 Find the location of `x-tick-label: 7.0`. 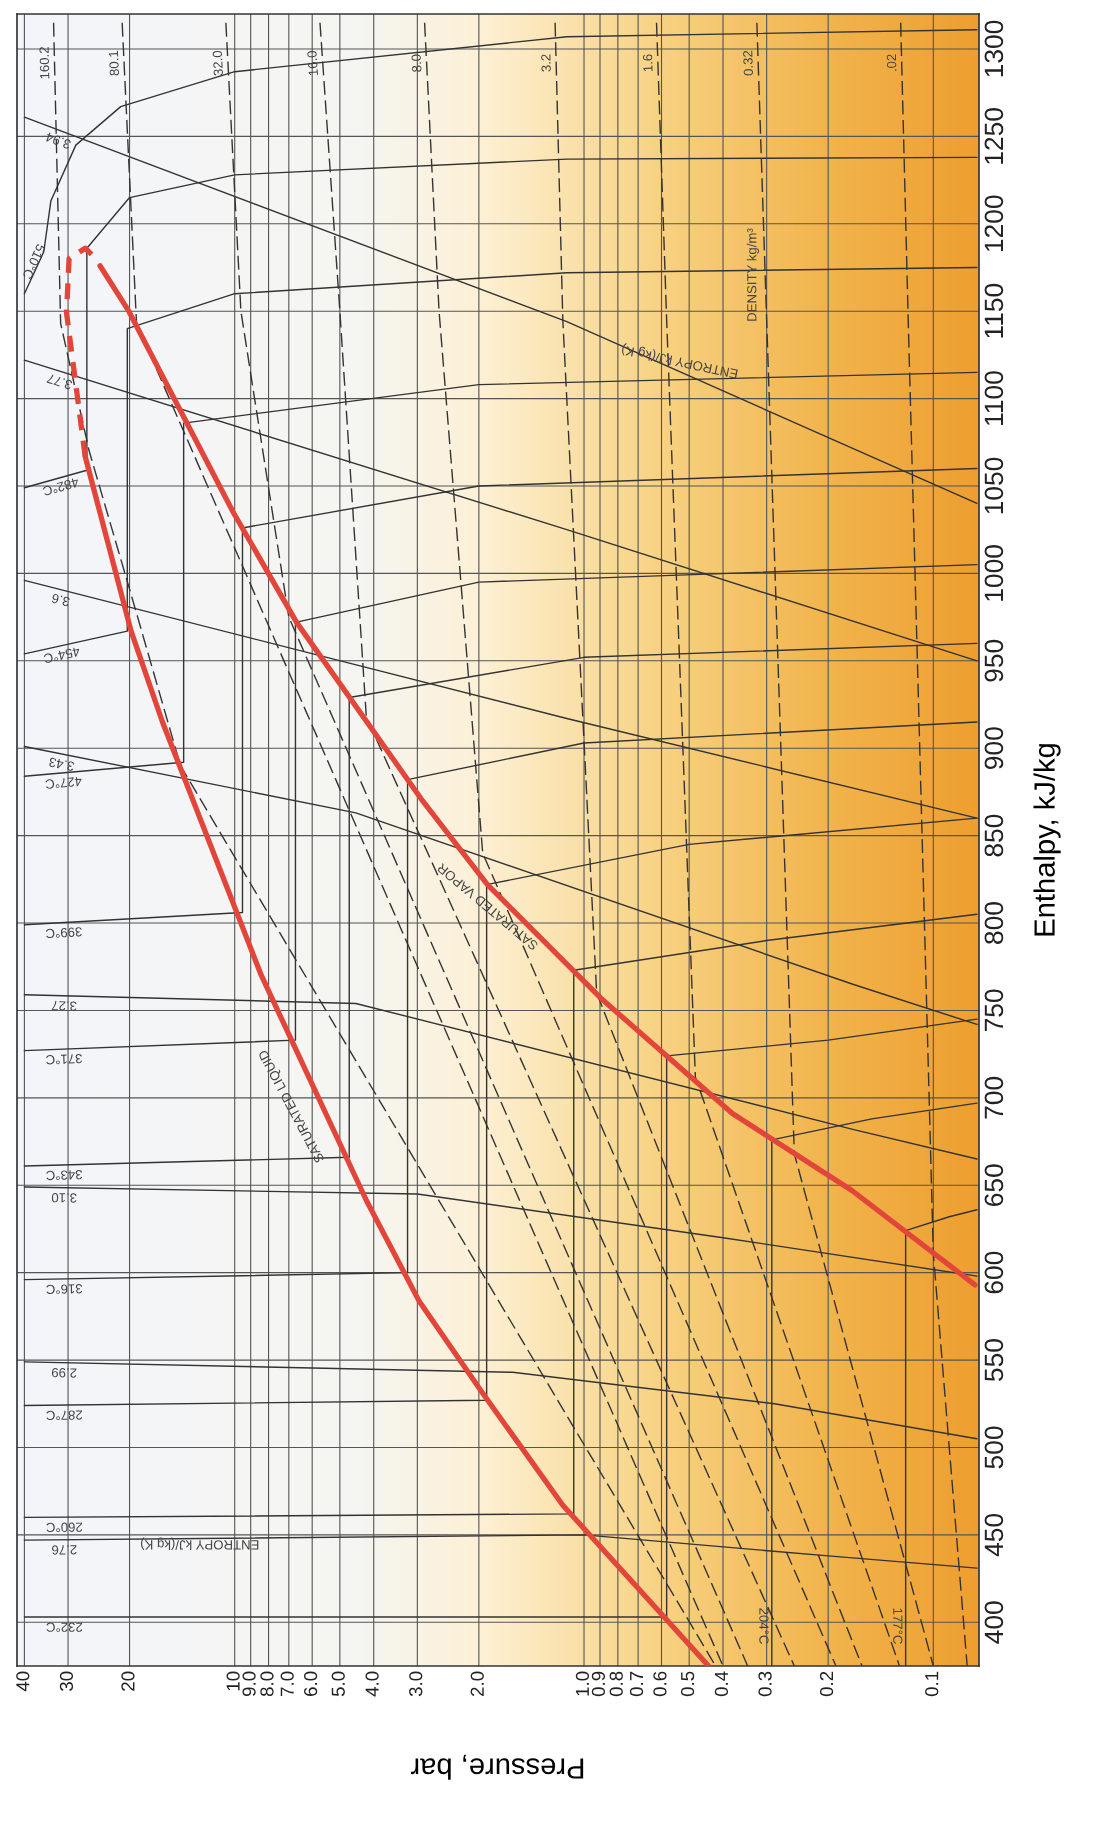

x-tick-label: 7.0 is located at coordinates (287, 1683).